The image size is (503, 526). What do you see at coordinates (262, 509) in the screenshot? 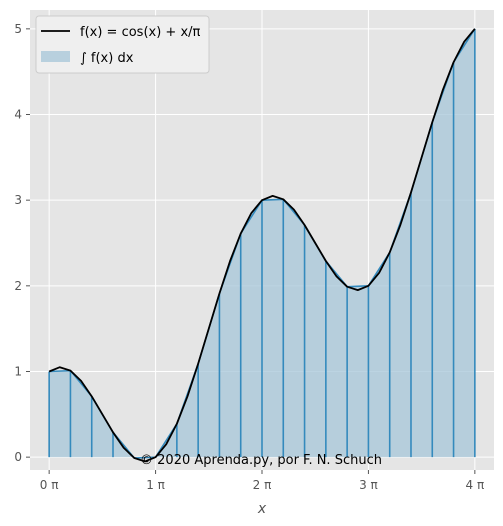
I see `x-axis-label: x` at bounding box center [262, 509].